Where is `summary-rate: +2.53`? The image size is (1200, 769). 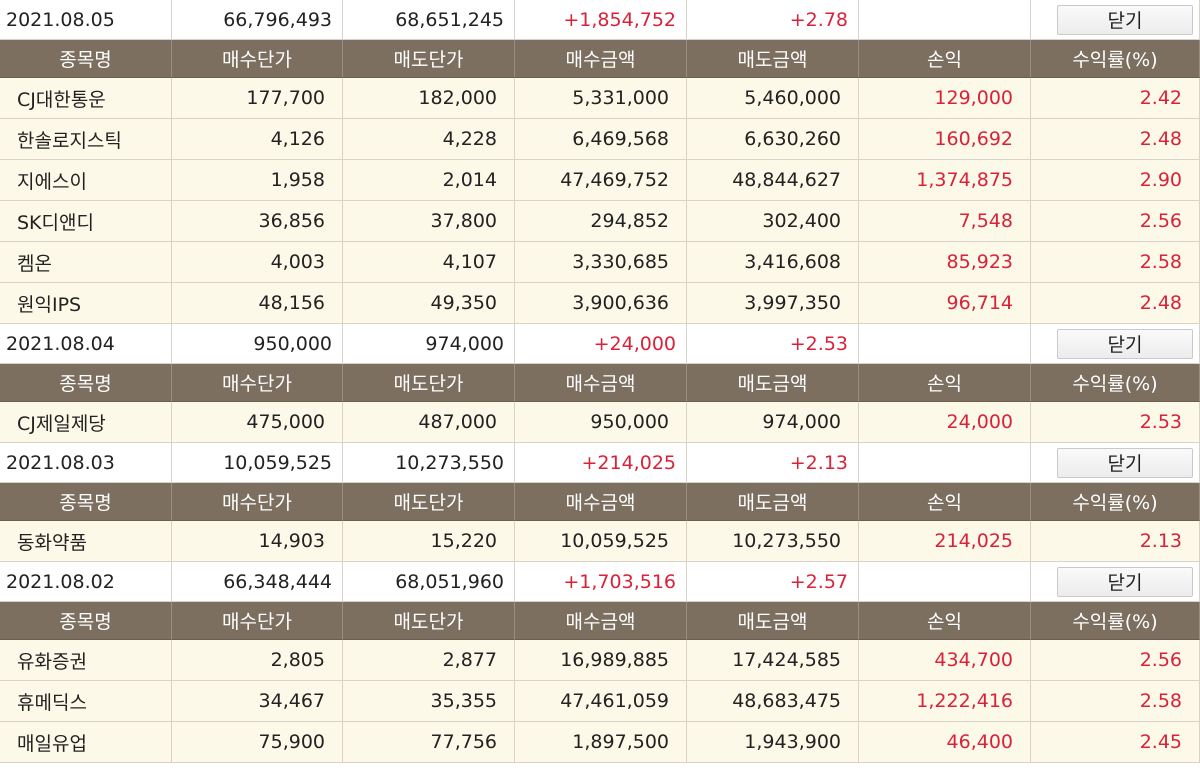 summary-rate: +2.53 is located at coordinates (773, 344).